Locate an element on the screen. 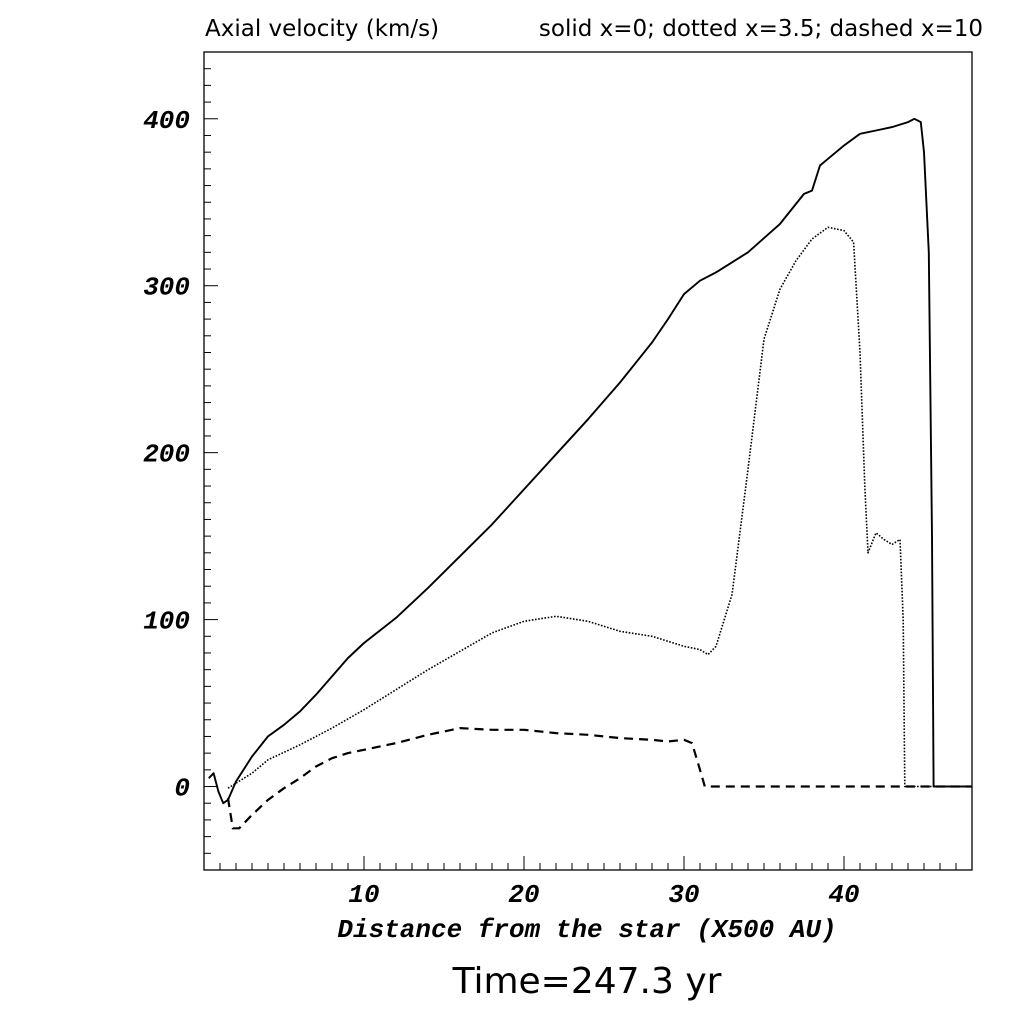 The width and height of the screenshot is (1024, 1024). x-tick-label: 20 is located at coordinates (523, 895).